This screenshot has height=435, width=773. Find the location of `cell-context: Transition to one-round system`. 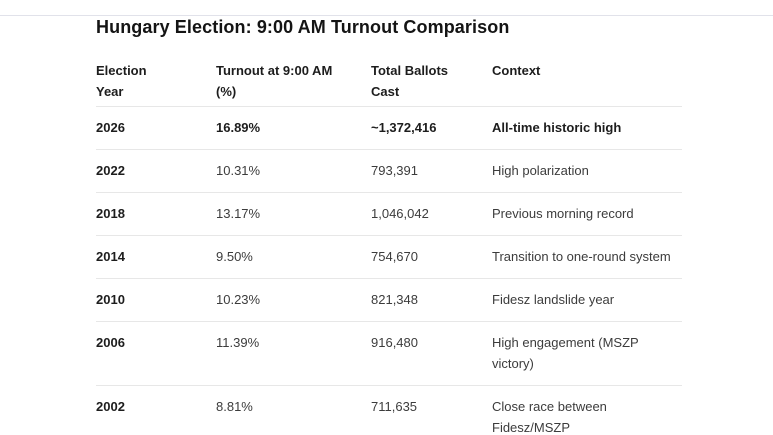

cell-context: Transition to one-round system is located at coordinates (587, 257).